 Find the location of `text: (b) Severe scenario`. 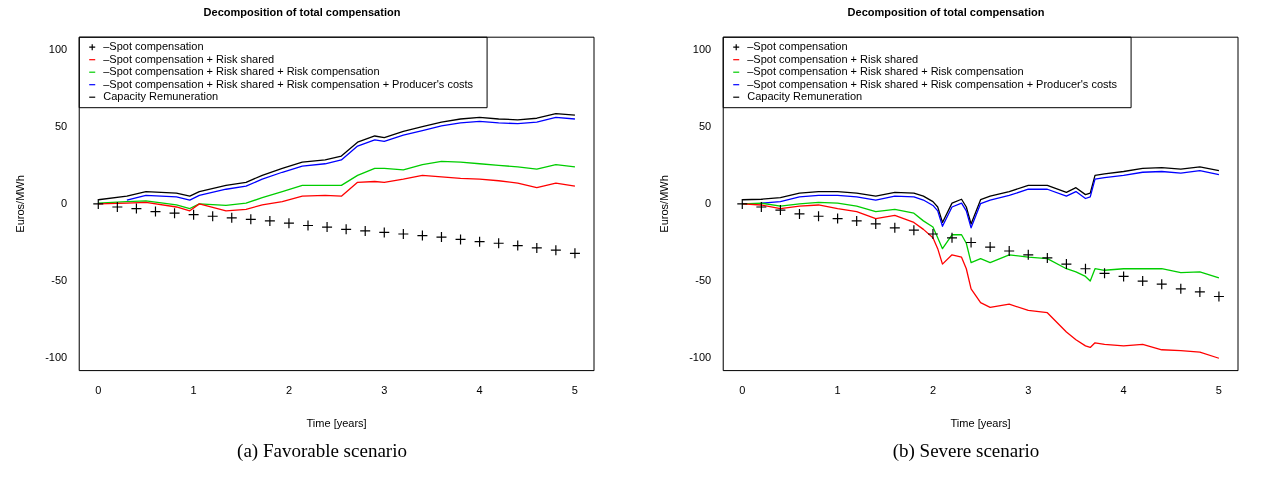

text: (b) Severe scenario is located at coordinates (966, 451).